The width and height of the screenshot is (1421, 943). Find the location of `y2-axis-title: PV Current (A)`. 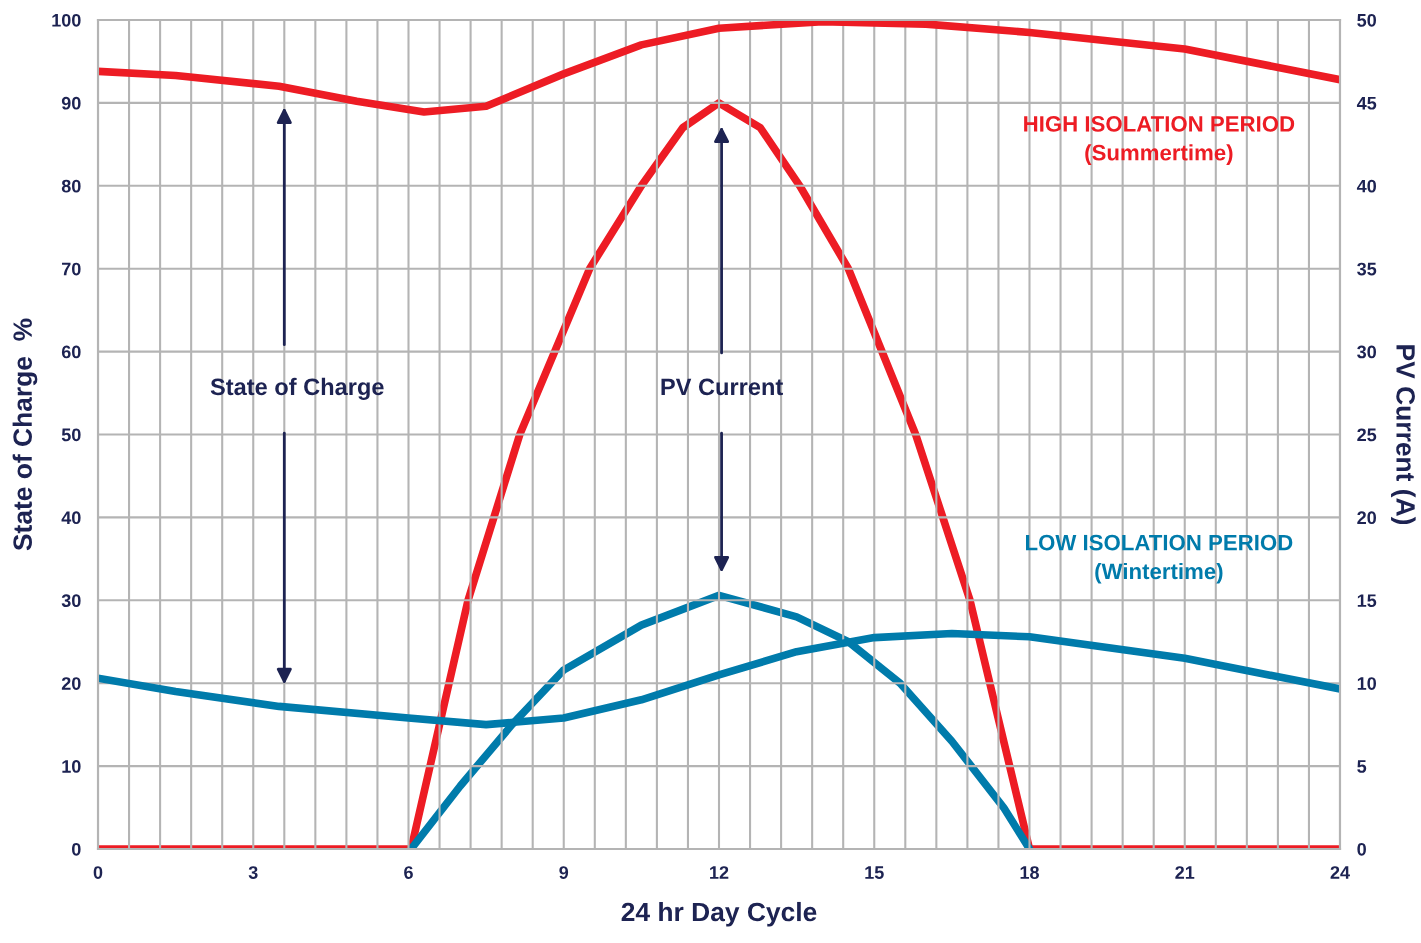

y2-axis-title: PV Current (A) is located at coordinates (1403, 435).